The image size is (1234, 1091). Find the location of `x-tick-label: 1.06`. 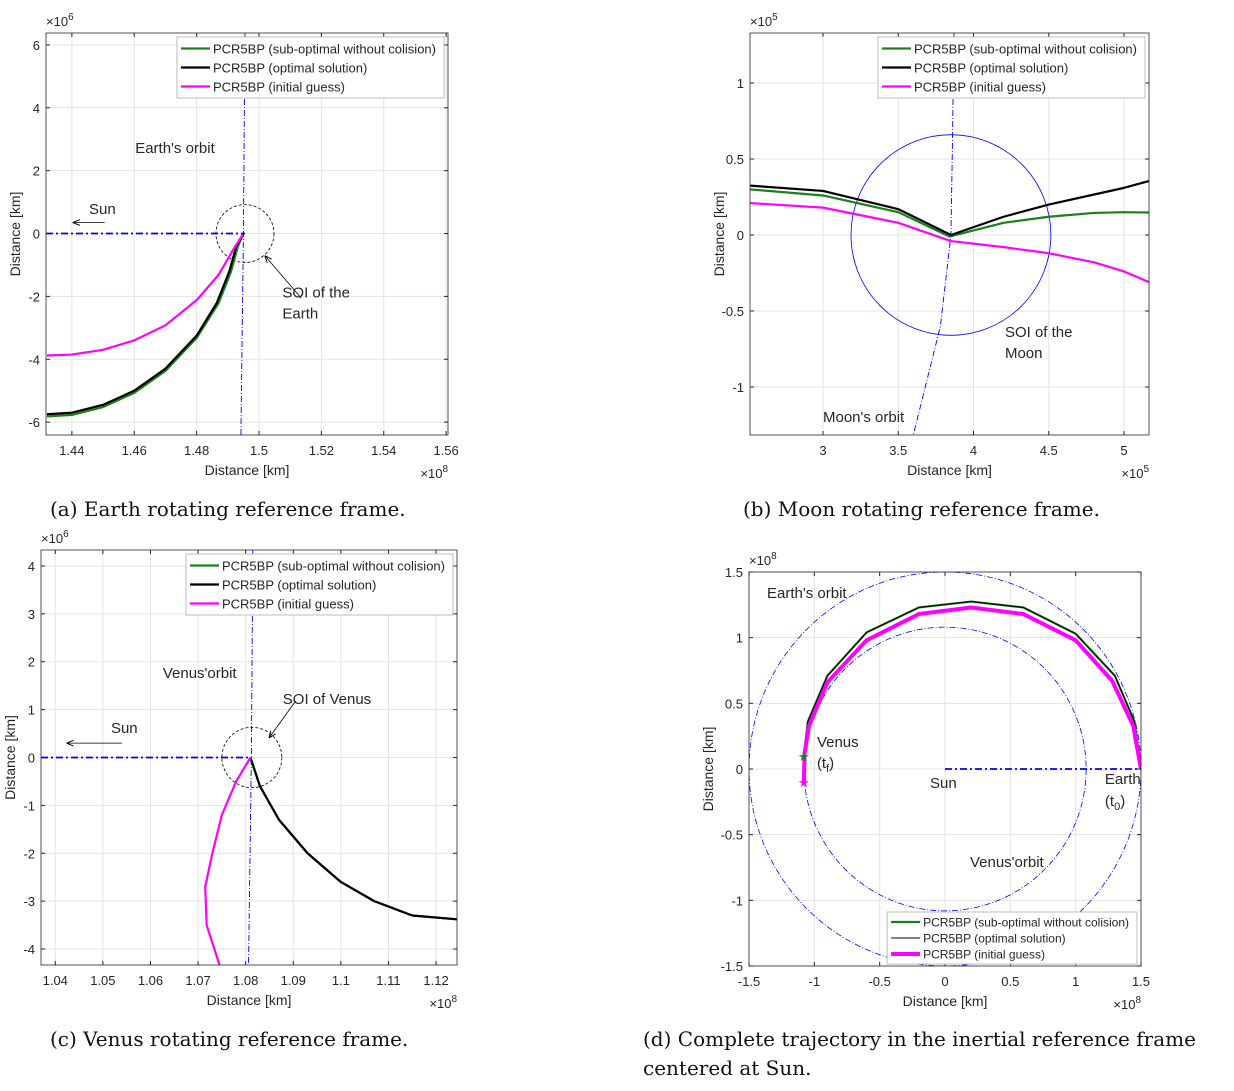

x-tick-label: 1.06 is located at coordinates (150, 980).